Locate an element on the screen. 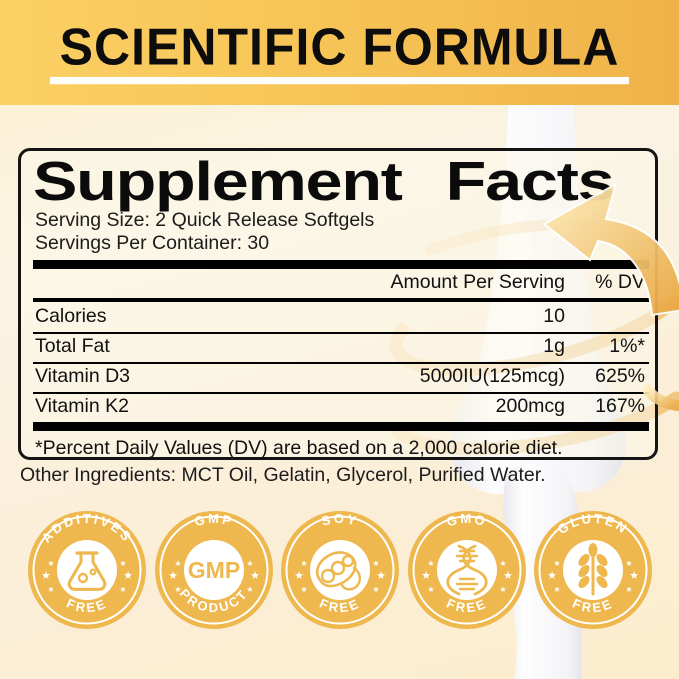 This screenshot has height=679, width=679. row-label: Calories is located at coordinates (71, 316).